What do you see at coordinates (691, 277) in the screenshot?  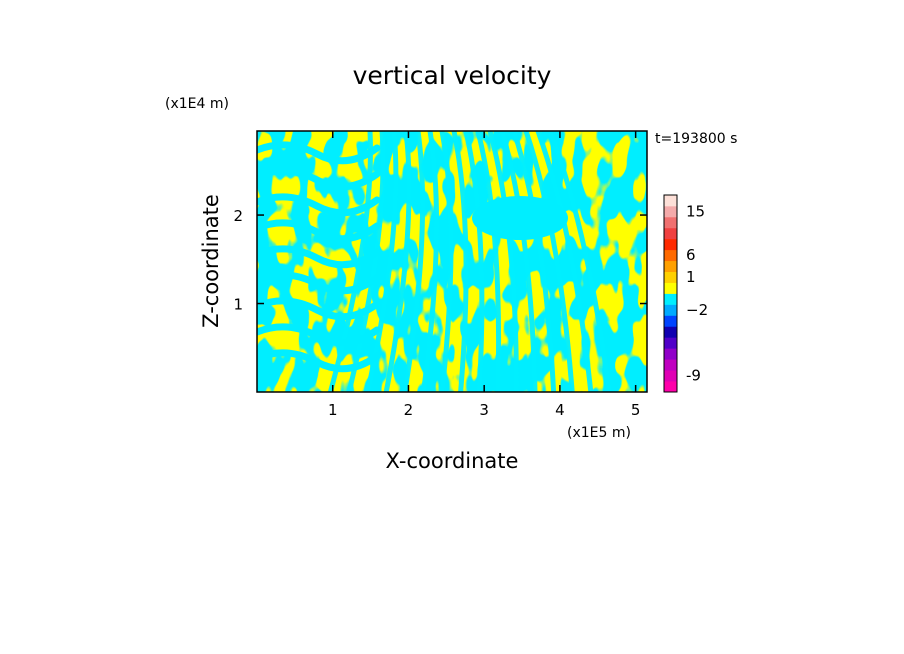 I see `colorbar-label: 1` at bounding box center [691, 277].